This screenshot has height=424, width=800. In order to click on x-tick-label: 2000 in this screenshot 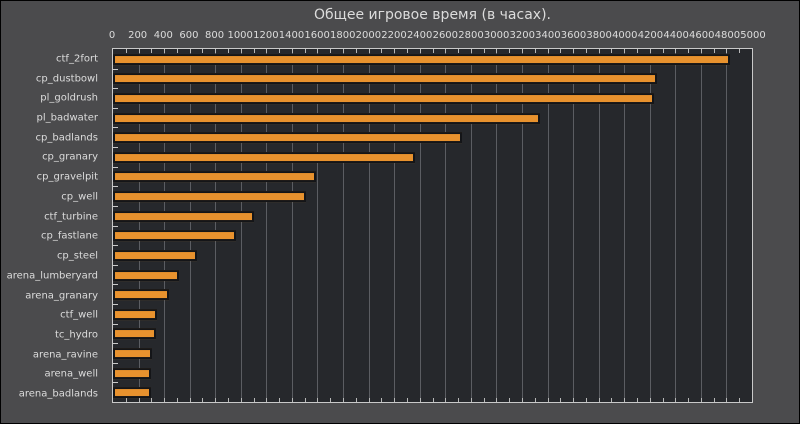, I will do `click(368, 35)`.